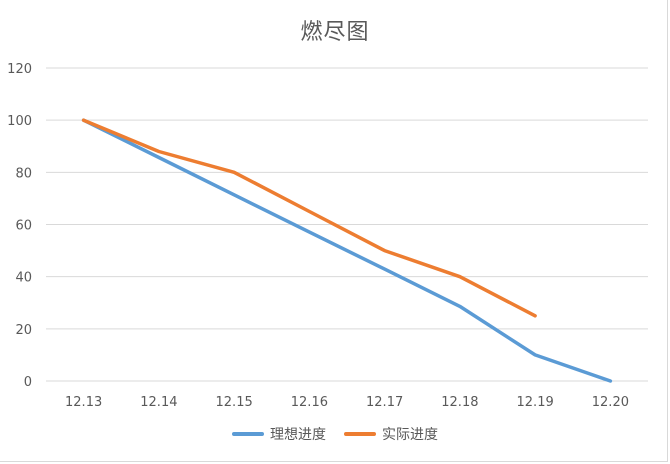 The height and width of the screenshot is (464, 670). I want to click on y-axis-ticks: 0 20 40 60 80 100 120, so click(19, 226).